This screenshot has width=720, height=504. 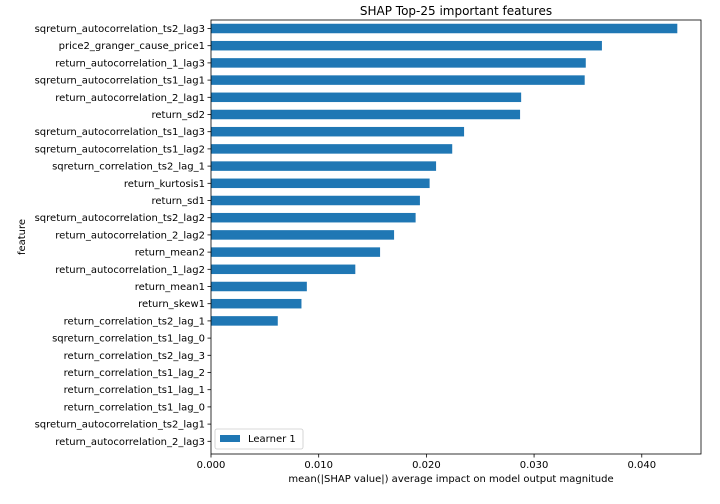 What do you see at coordinates (211, 465) in the screenshot?
I see `x-tick-label: 0.000` at bounding box center [211, 465].